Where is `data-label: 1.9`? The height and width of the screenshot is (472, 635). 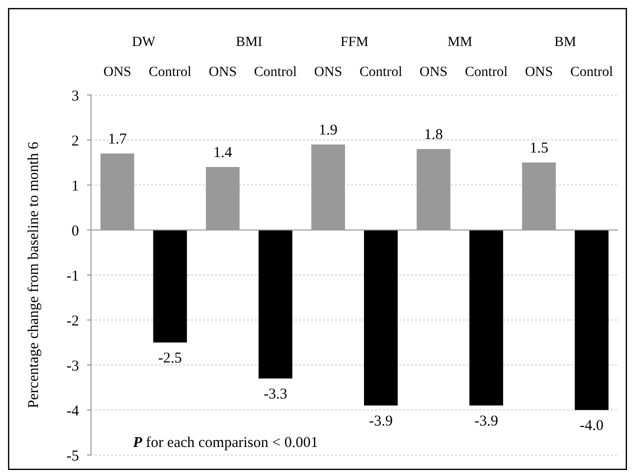 data-label: 1.9 is located at coordinates (328, 130).